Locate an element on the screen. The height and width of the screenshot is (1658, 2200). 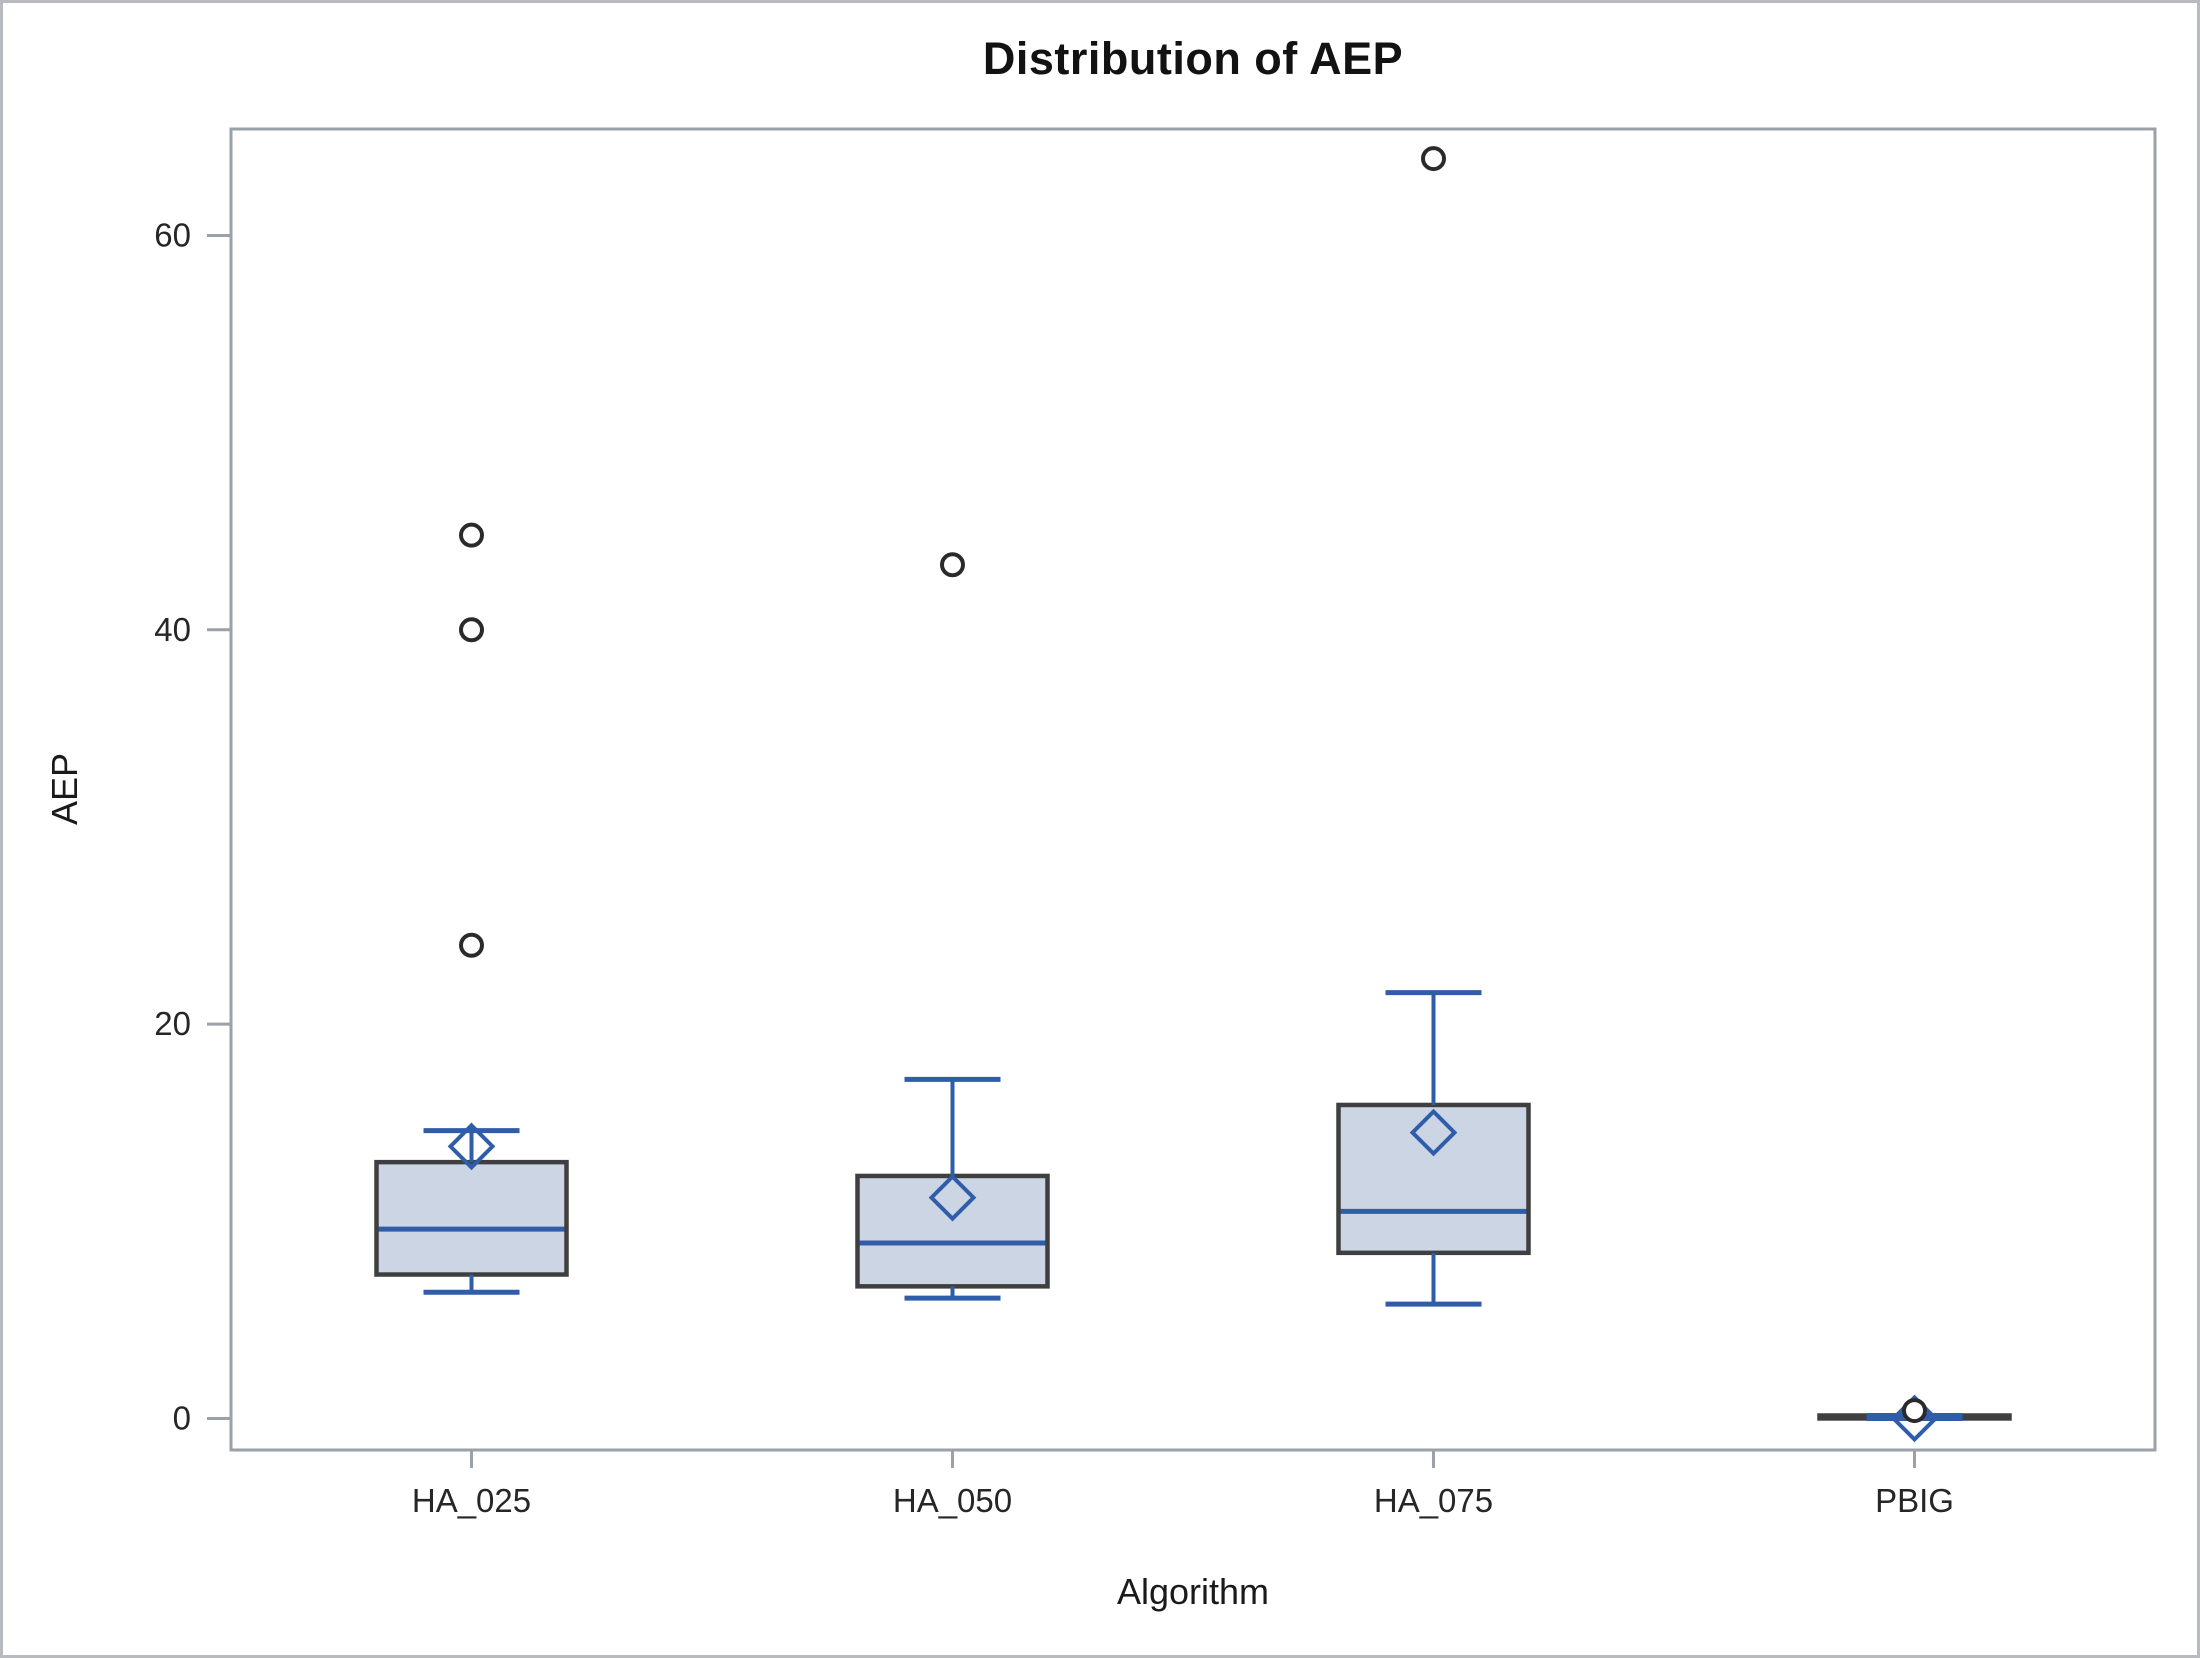
outlier-PBIG is located at coordinates (1914, 1411).